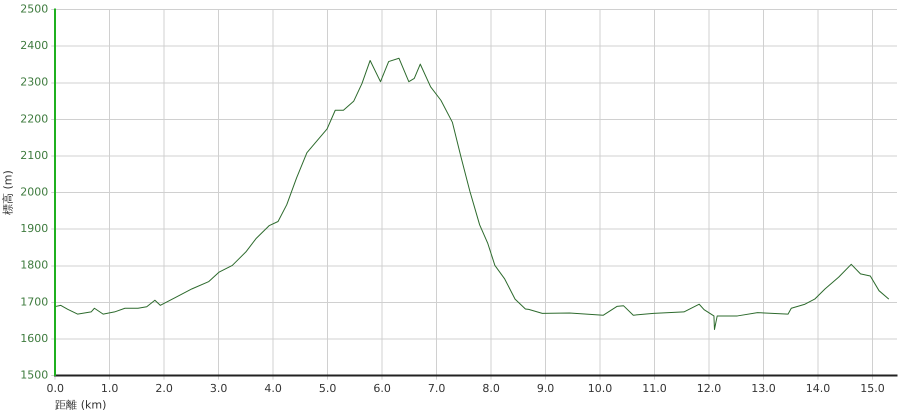 The image size is (899, 412). What do you see at coordinates (109, 389) in the screenshot?
I see `x-tick-label: 1.0` at bounding box center [109, 389].